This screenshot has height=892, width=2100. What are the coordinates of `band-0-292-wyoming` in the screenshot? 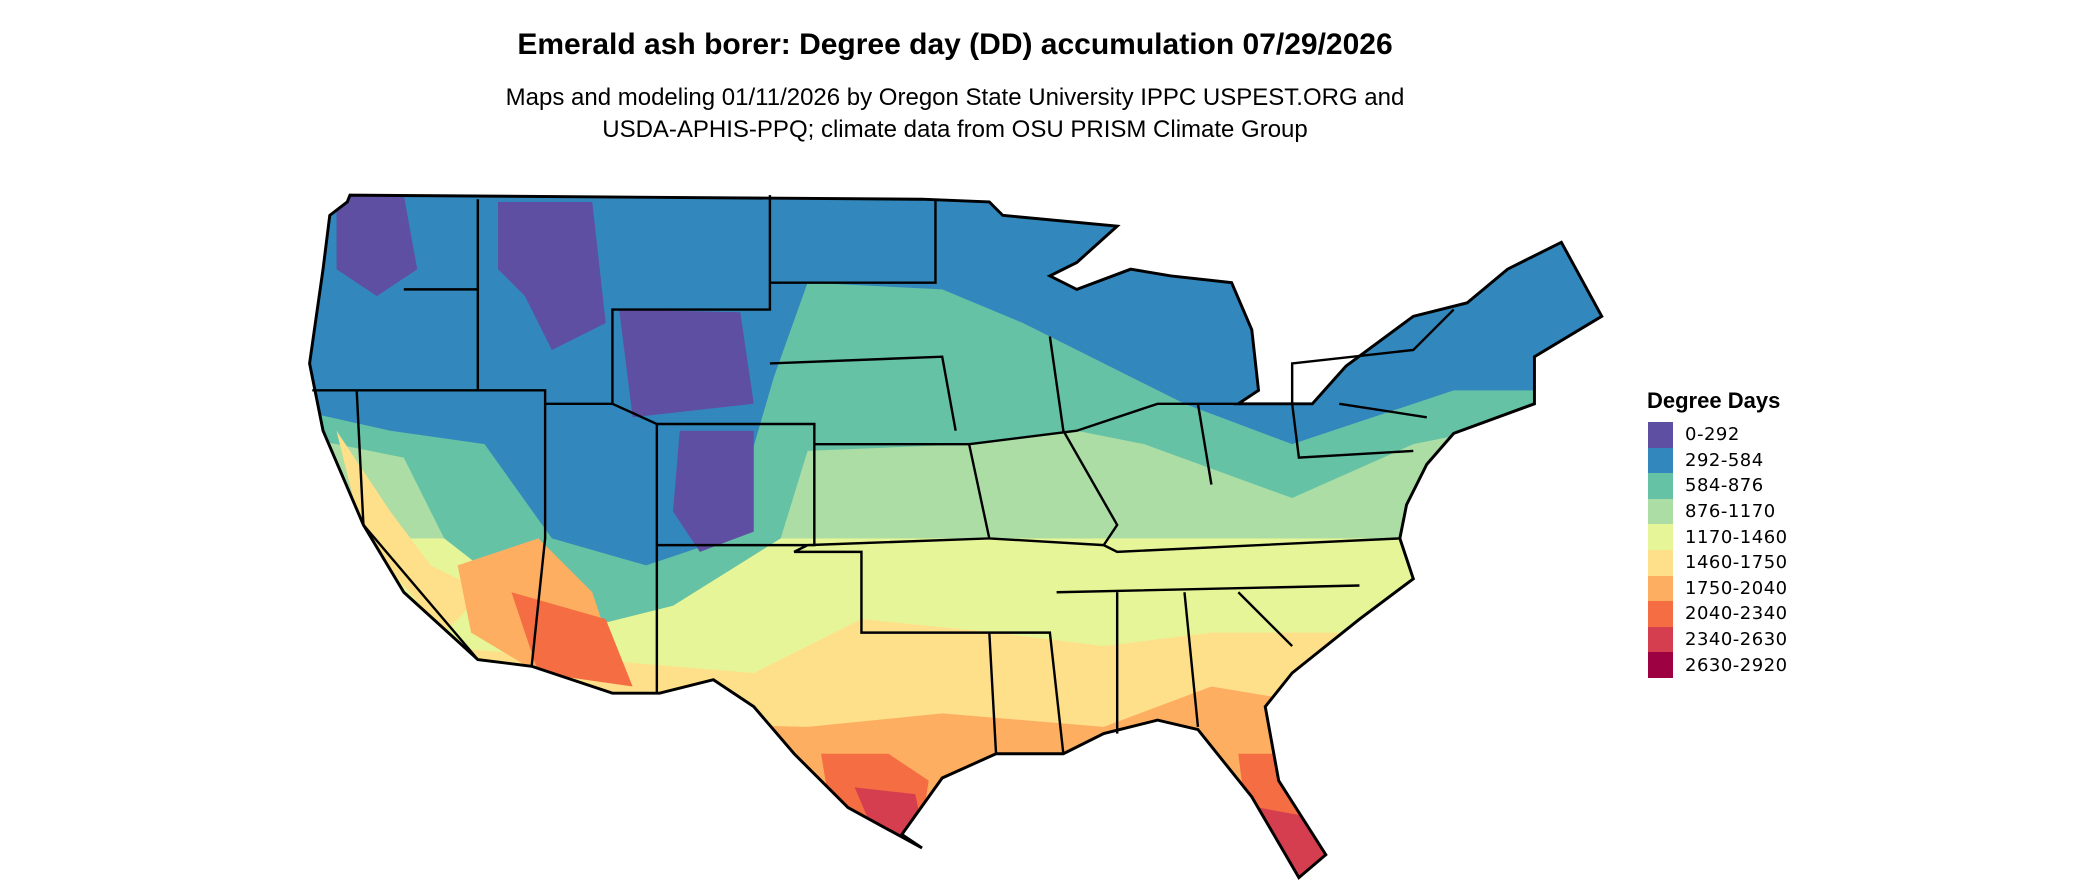 It's located at (686, 363).